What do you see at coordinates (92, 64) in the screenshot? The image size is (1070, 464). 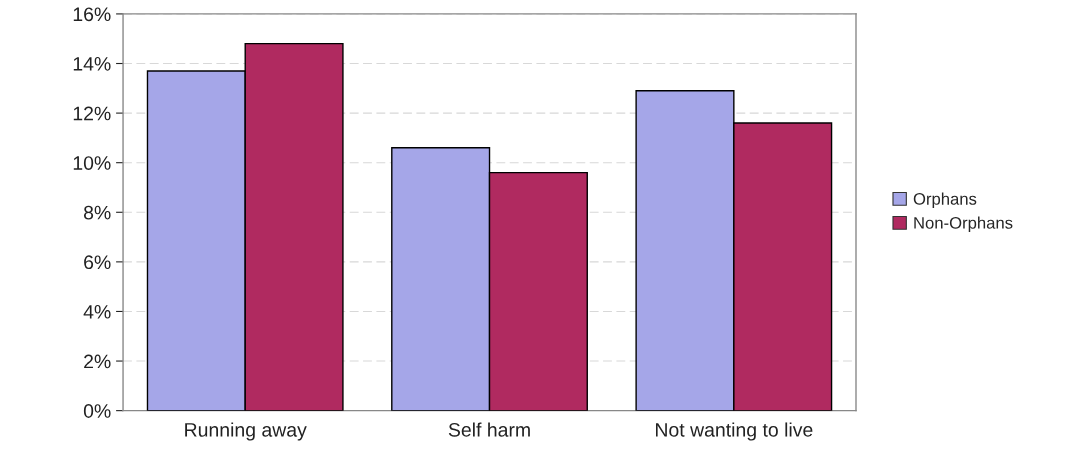 I see `y-tick-label: 14%` at bounding box center [92, 64].